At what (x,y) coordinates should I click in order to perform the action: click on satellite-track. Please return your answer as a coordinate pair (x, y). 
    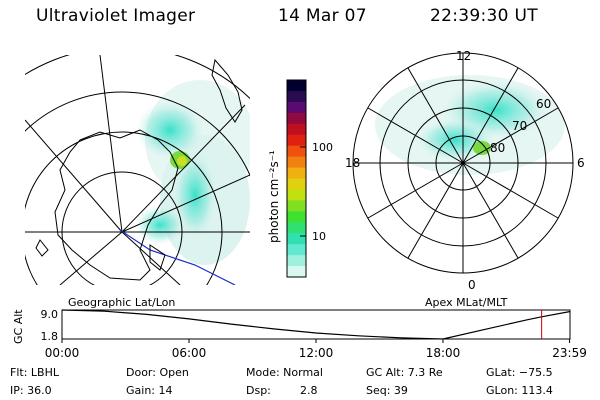
    Looking at the image, I should click on (177, 257).